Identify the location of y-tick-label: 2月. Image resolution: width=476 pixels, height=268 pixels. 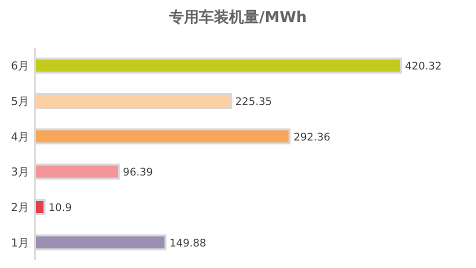
(20, 207).